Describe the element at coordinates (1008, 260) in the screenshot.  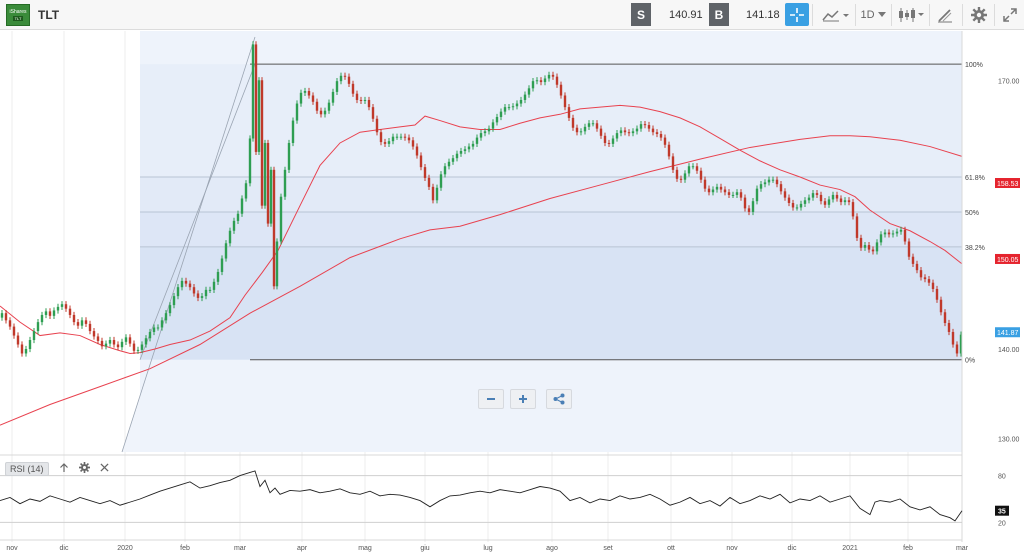
I see `ma-value-label: 150.05` at that location.